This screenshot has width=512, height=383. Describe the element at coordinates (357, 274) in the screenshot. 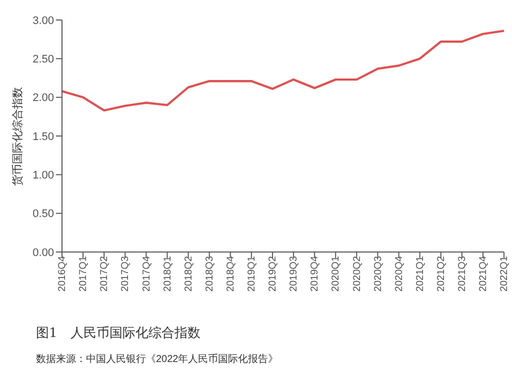

I see `x-tick-label: 2020Q2` at that location.